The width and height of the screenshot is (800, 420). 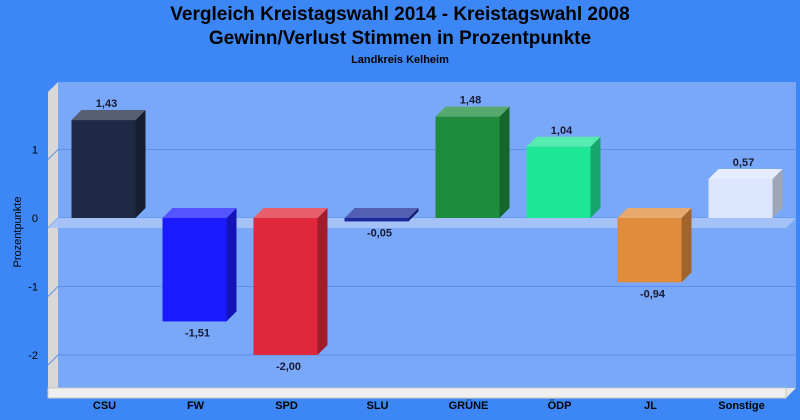 I want to click on plot-left-wall, so click(x=53, y=240).